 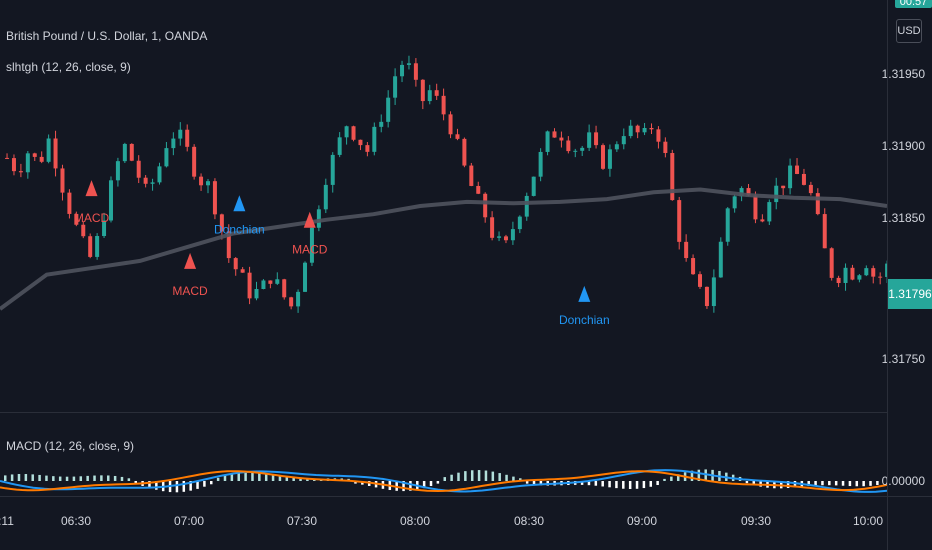 What do you see at coordinates (909, 31) in the screenshot?
I see `currency-button: USD` at bounding box center [909, 31].